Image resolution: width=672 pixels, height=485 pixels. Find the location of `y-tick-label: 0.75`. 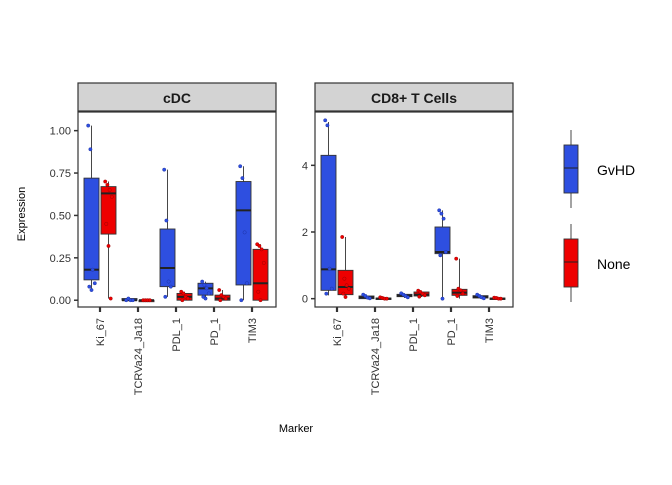

y-tick-label: 0.75 is located at coordinates (60, 174).